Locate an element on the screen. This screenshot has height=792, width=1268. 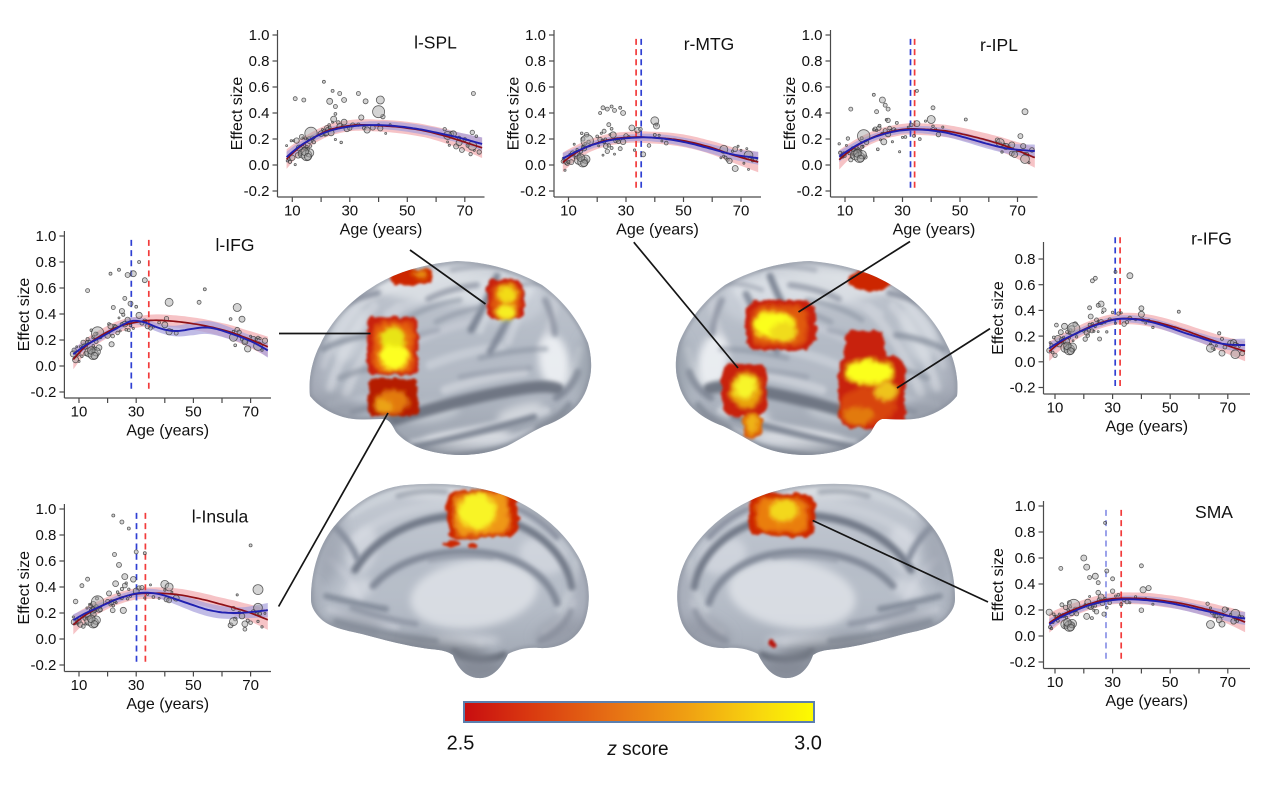
svg-text: l-IFG is located at coordinates (235, 245).